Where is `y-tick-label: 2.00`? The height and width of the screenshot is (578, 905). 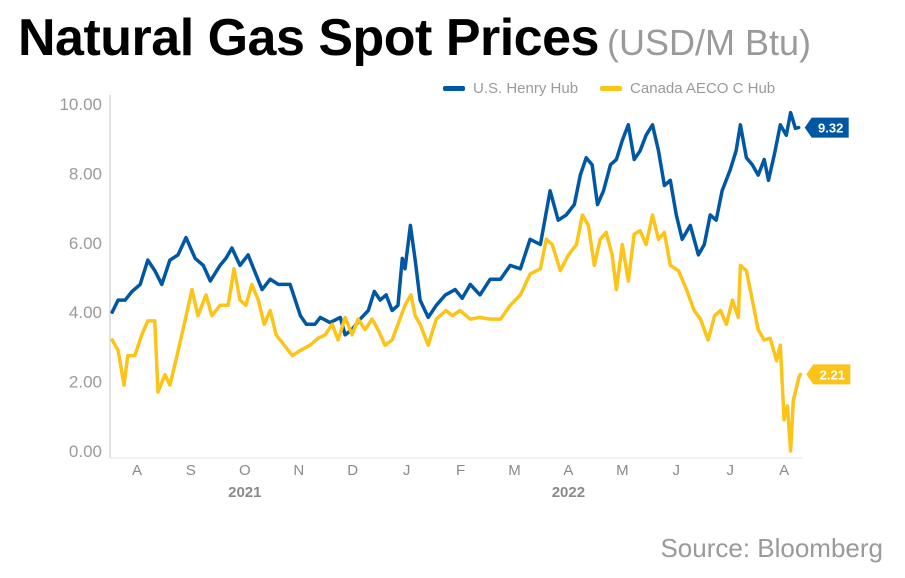
y-tick-label: 2.00 is located at coordinates (85, 382).